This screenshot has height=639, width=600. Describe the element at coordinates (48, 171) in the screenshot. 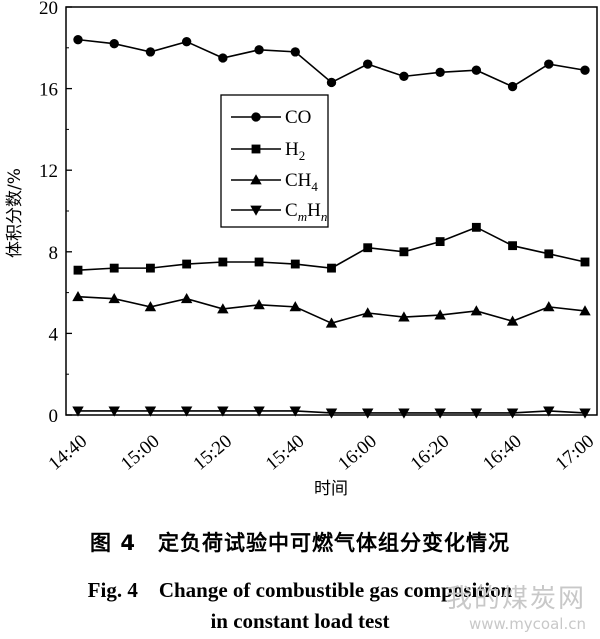

I see `y-tick-label: 12` at that location.